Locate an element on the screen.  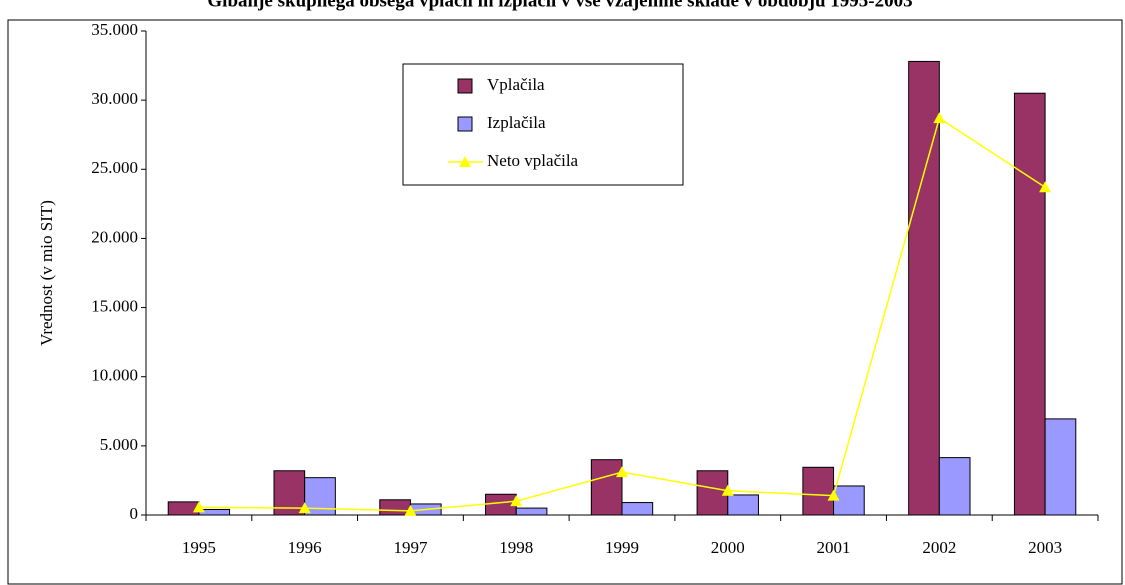
y-tick-label: 30.000 is located at coordinates (114, 98).